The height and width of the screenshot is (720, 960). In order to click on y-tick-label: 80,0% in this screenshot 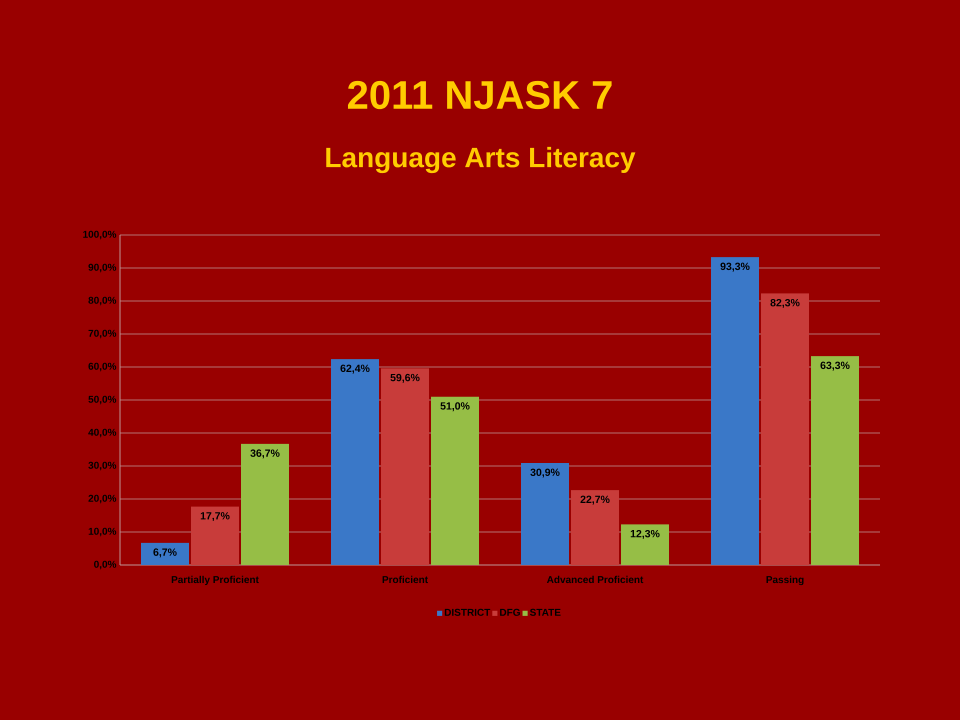, I will do `click(102, 301)`.